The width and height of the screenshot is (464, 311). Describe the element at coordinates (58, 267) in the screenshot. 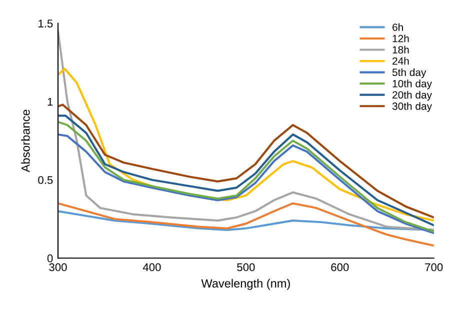

I see `x-tick-label: 300` at that location.